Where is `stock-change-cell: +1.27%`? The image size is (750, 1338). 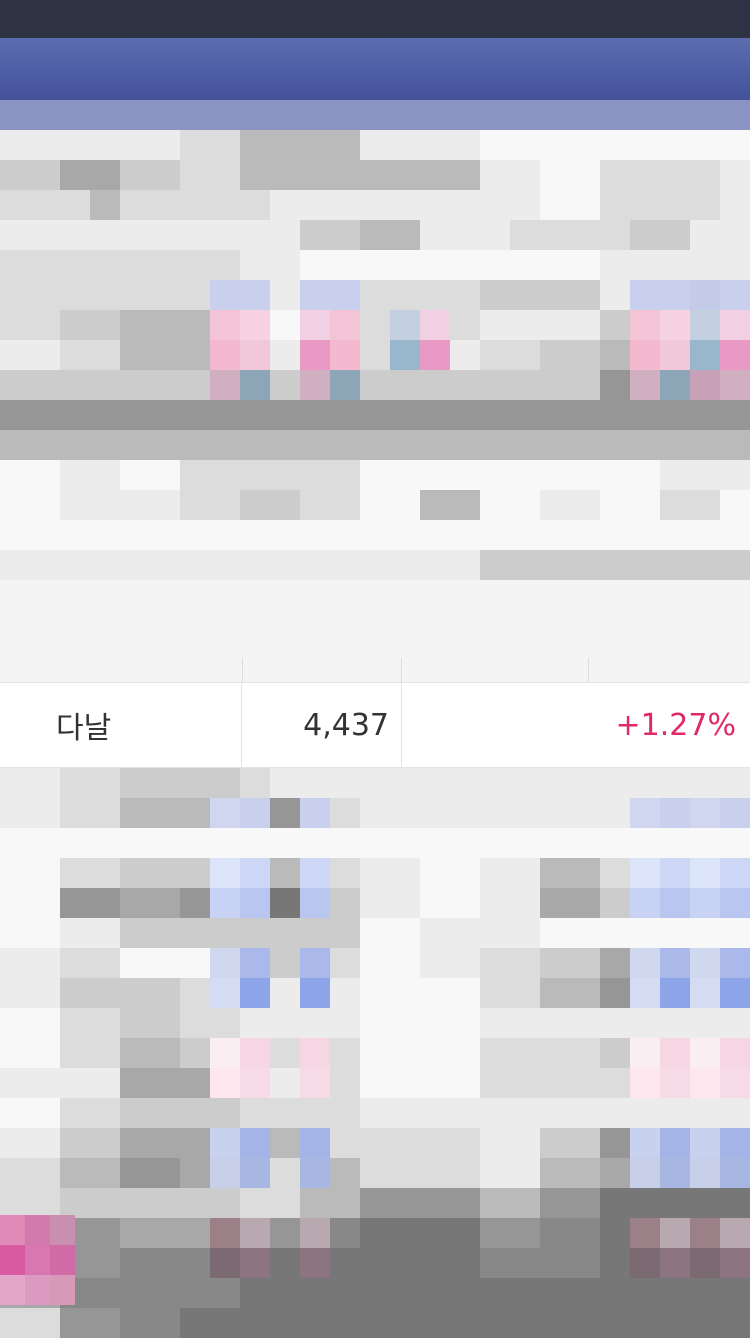
stock-change-cell: +1.27% is located at coordinates (670, 725).